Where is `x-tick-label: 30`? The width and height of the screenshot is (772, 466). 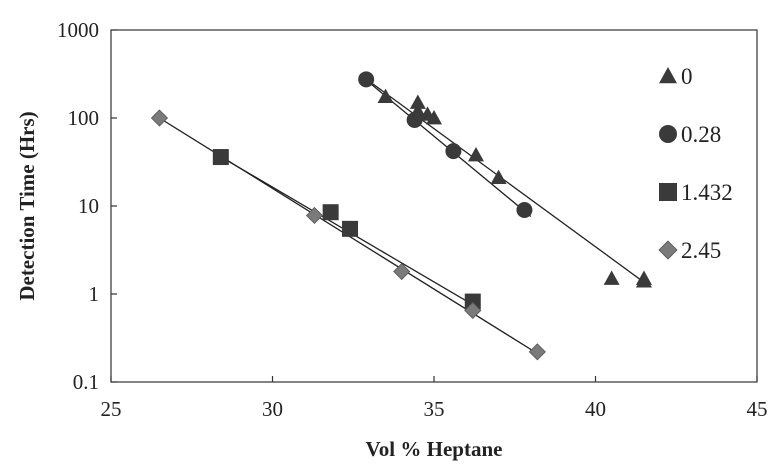 x-tick-label: 30 is located at coordinates (272, 409).